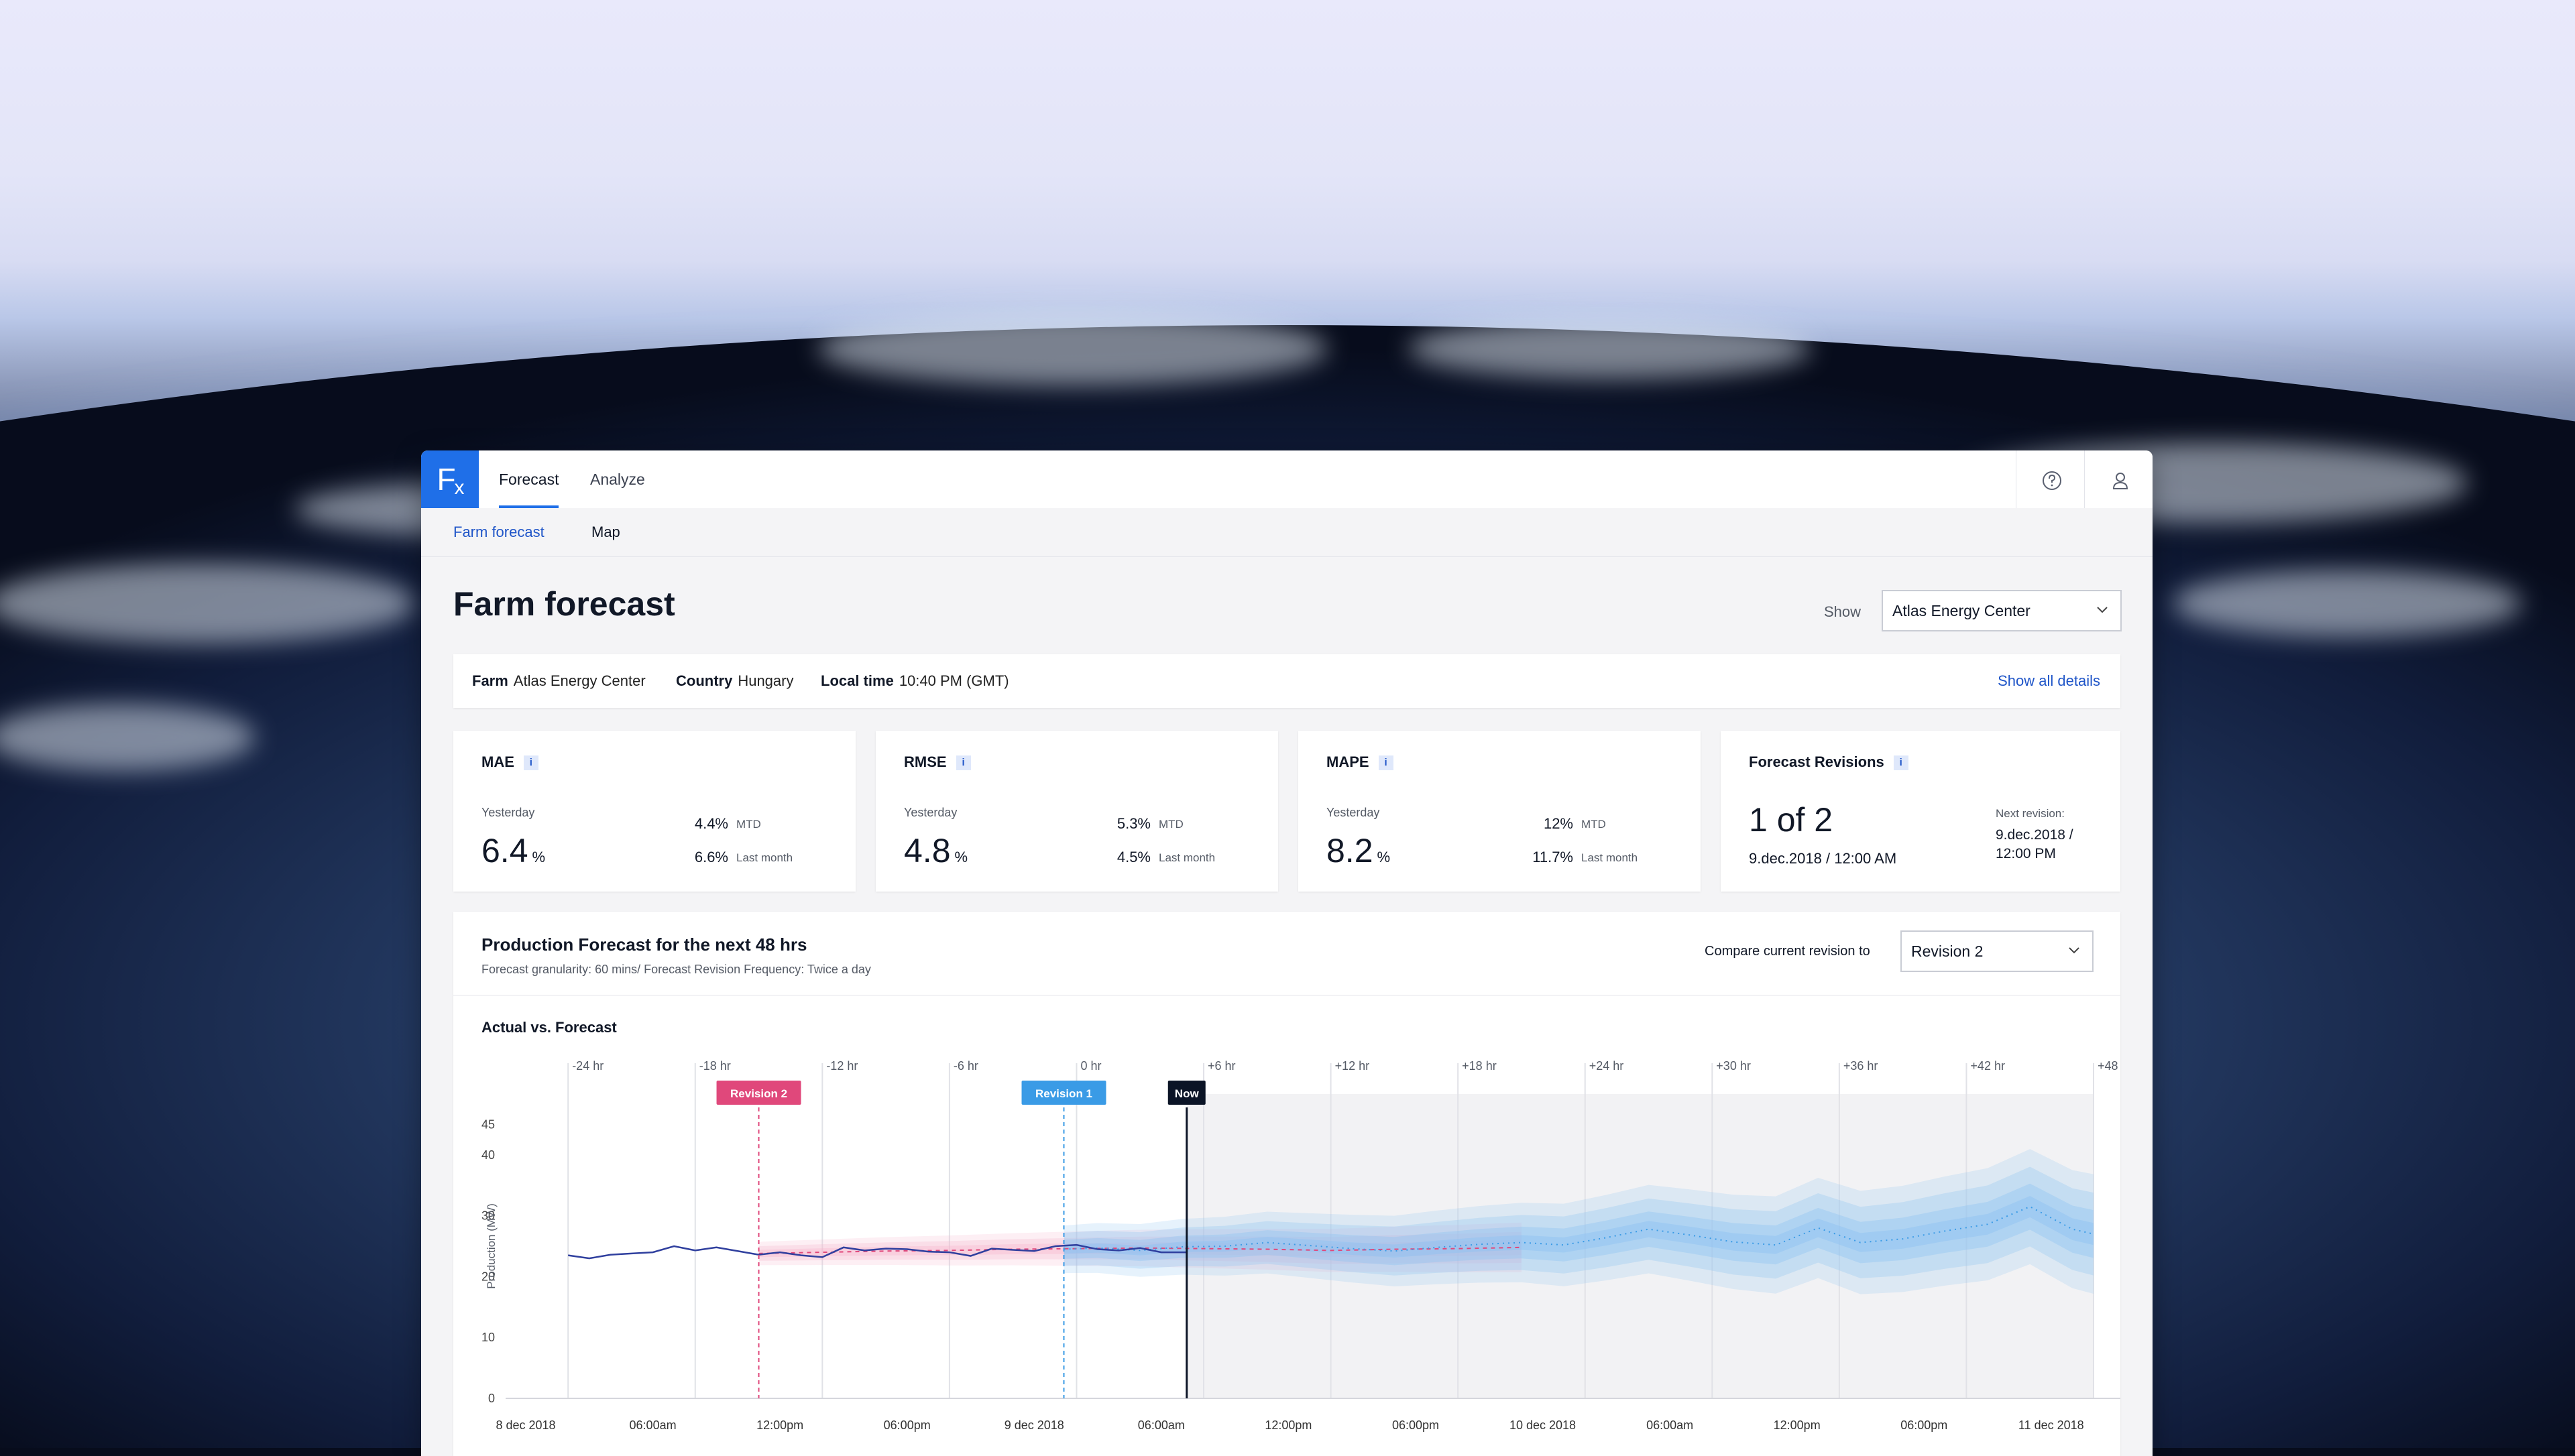 The width and height of the screenshot is (2575, 1456). What do you see at coordinates (499, 532) in the screenshot?
I see `subnav-farm-forecast: Farm forecast` at bounding box center [499, 532].